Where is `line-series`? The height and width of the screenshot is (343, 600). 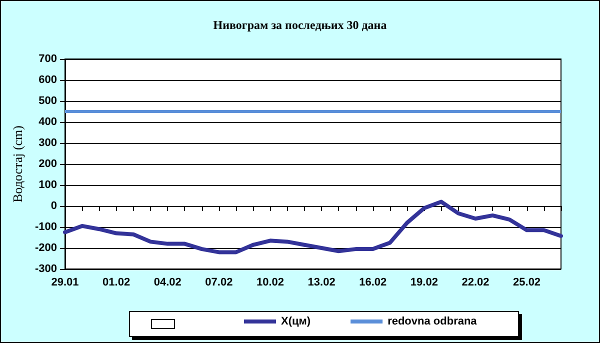 line-series is located at coordinates (313, 227).